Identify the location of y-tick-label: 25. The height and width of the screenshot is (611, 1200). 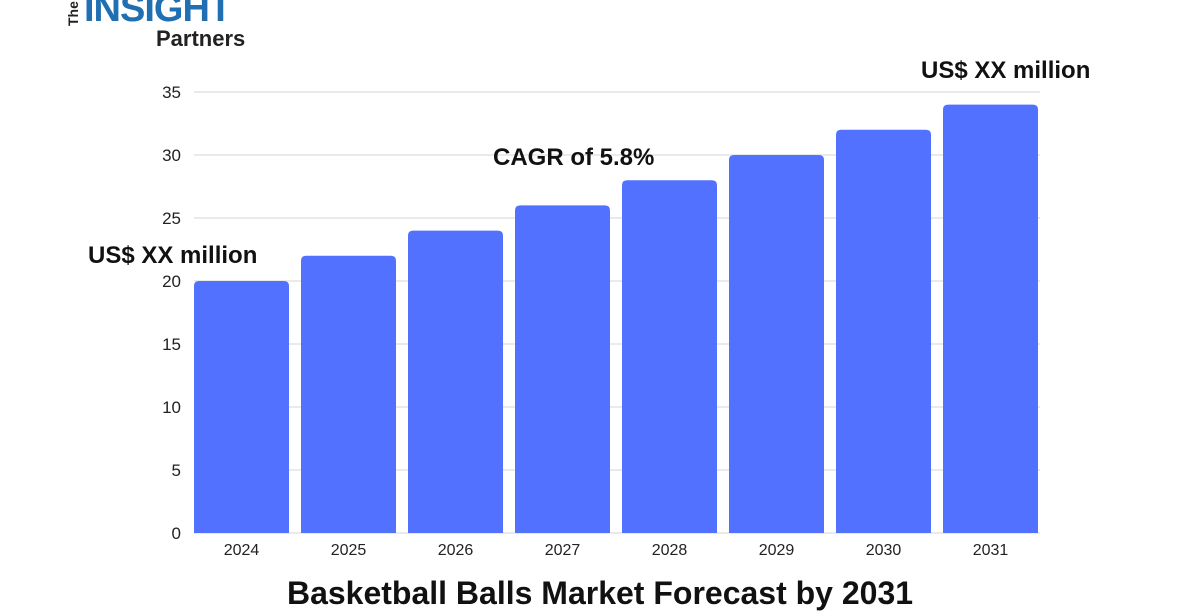
(171, 218).